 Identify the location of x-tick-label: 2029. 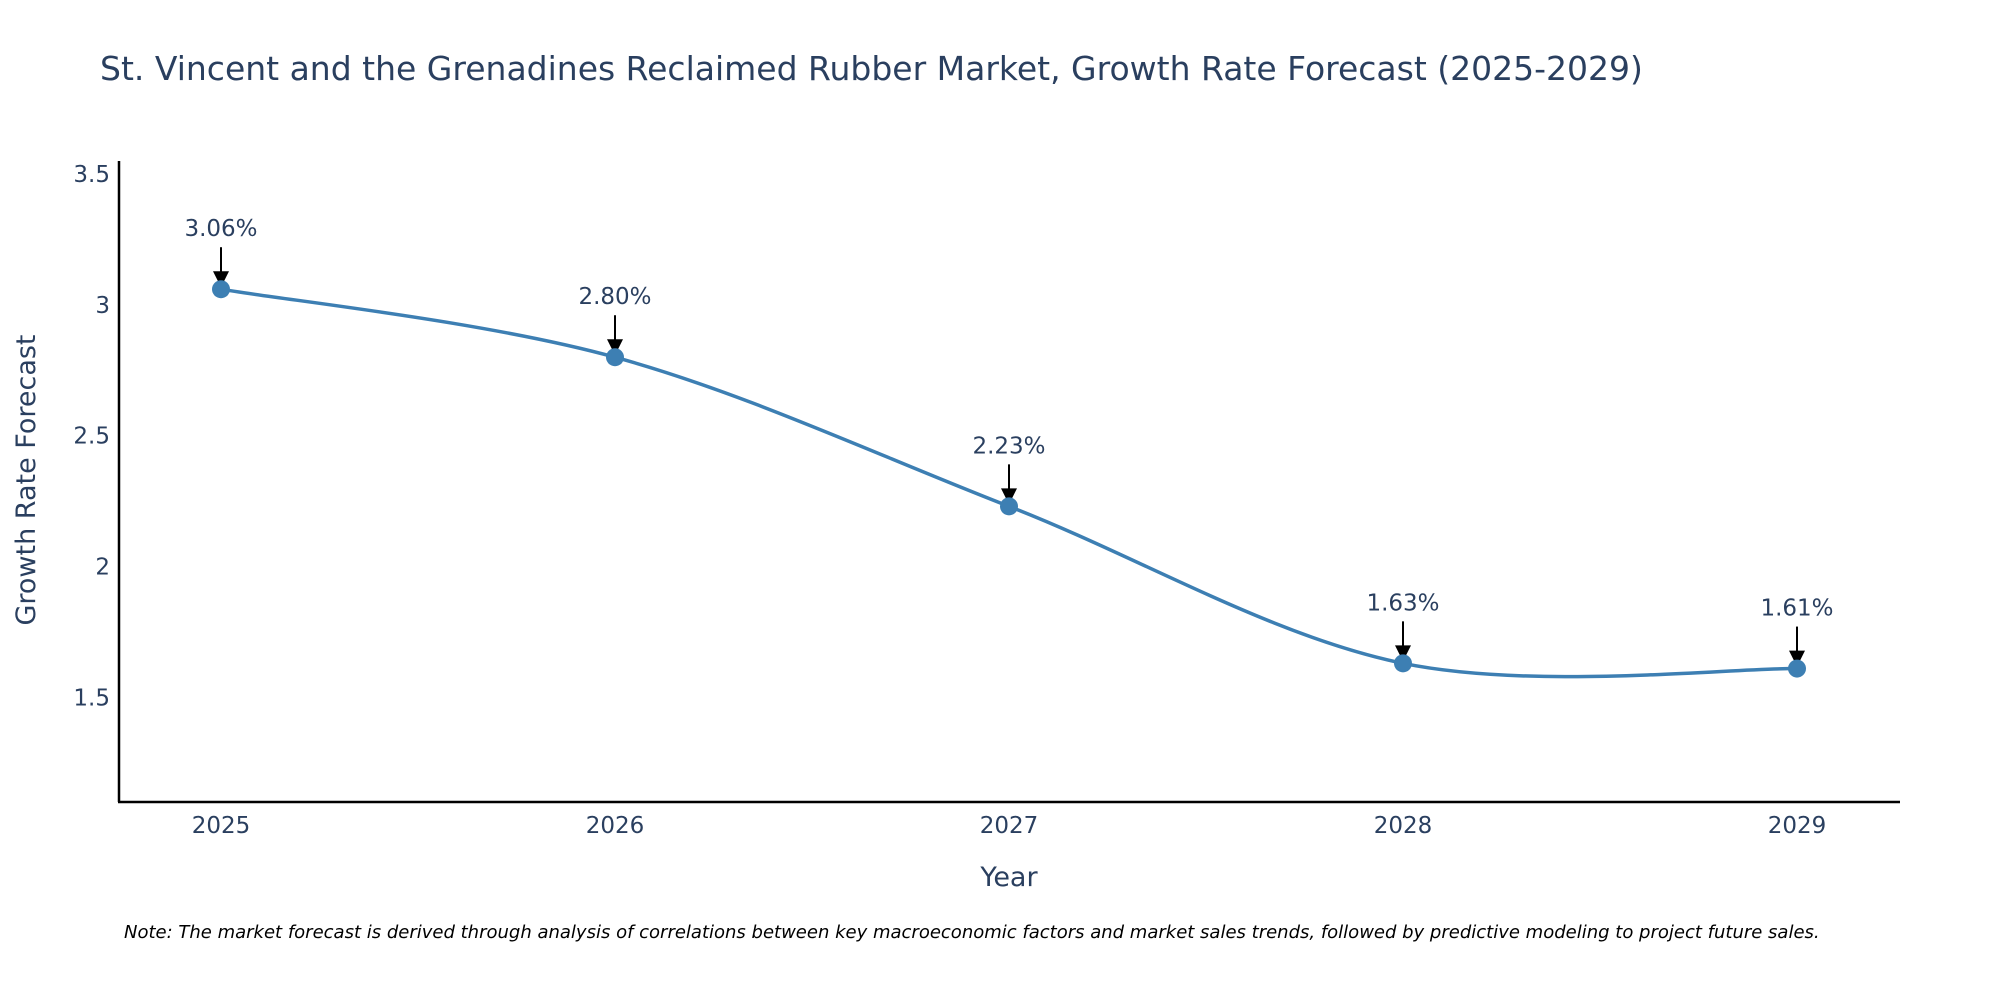
(1797, 826).